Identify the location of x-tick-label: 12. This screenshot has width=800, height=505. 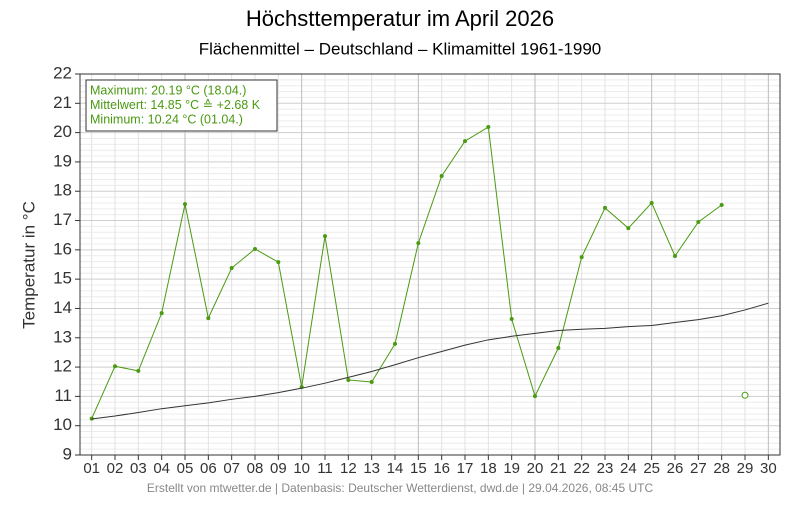
(348, 468).